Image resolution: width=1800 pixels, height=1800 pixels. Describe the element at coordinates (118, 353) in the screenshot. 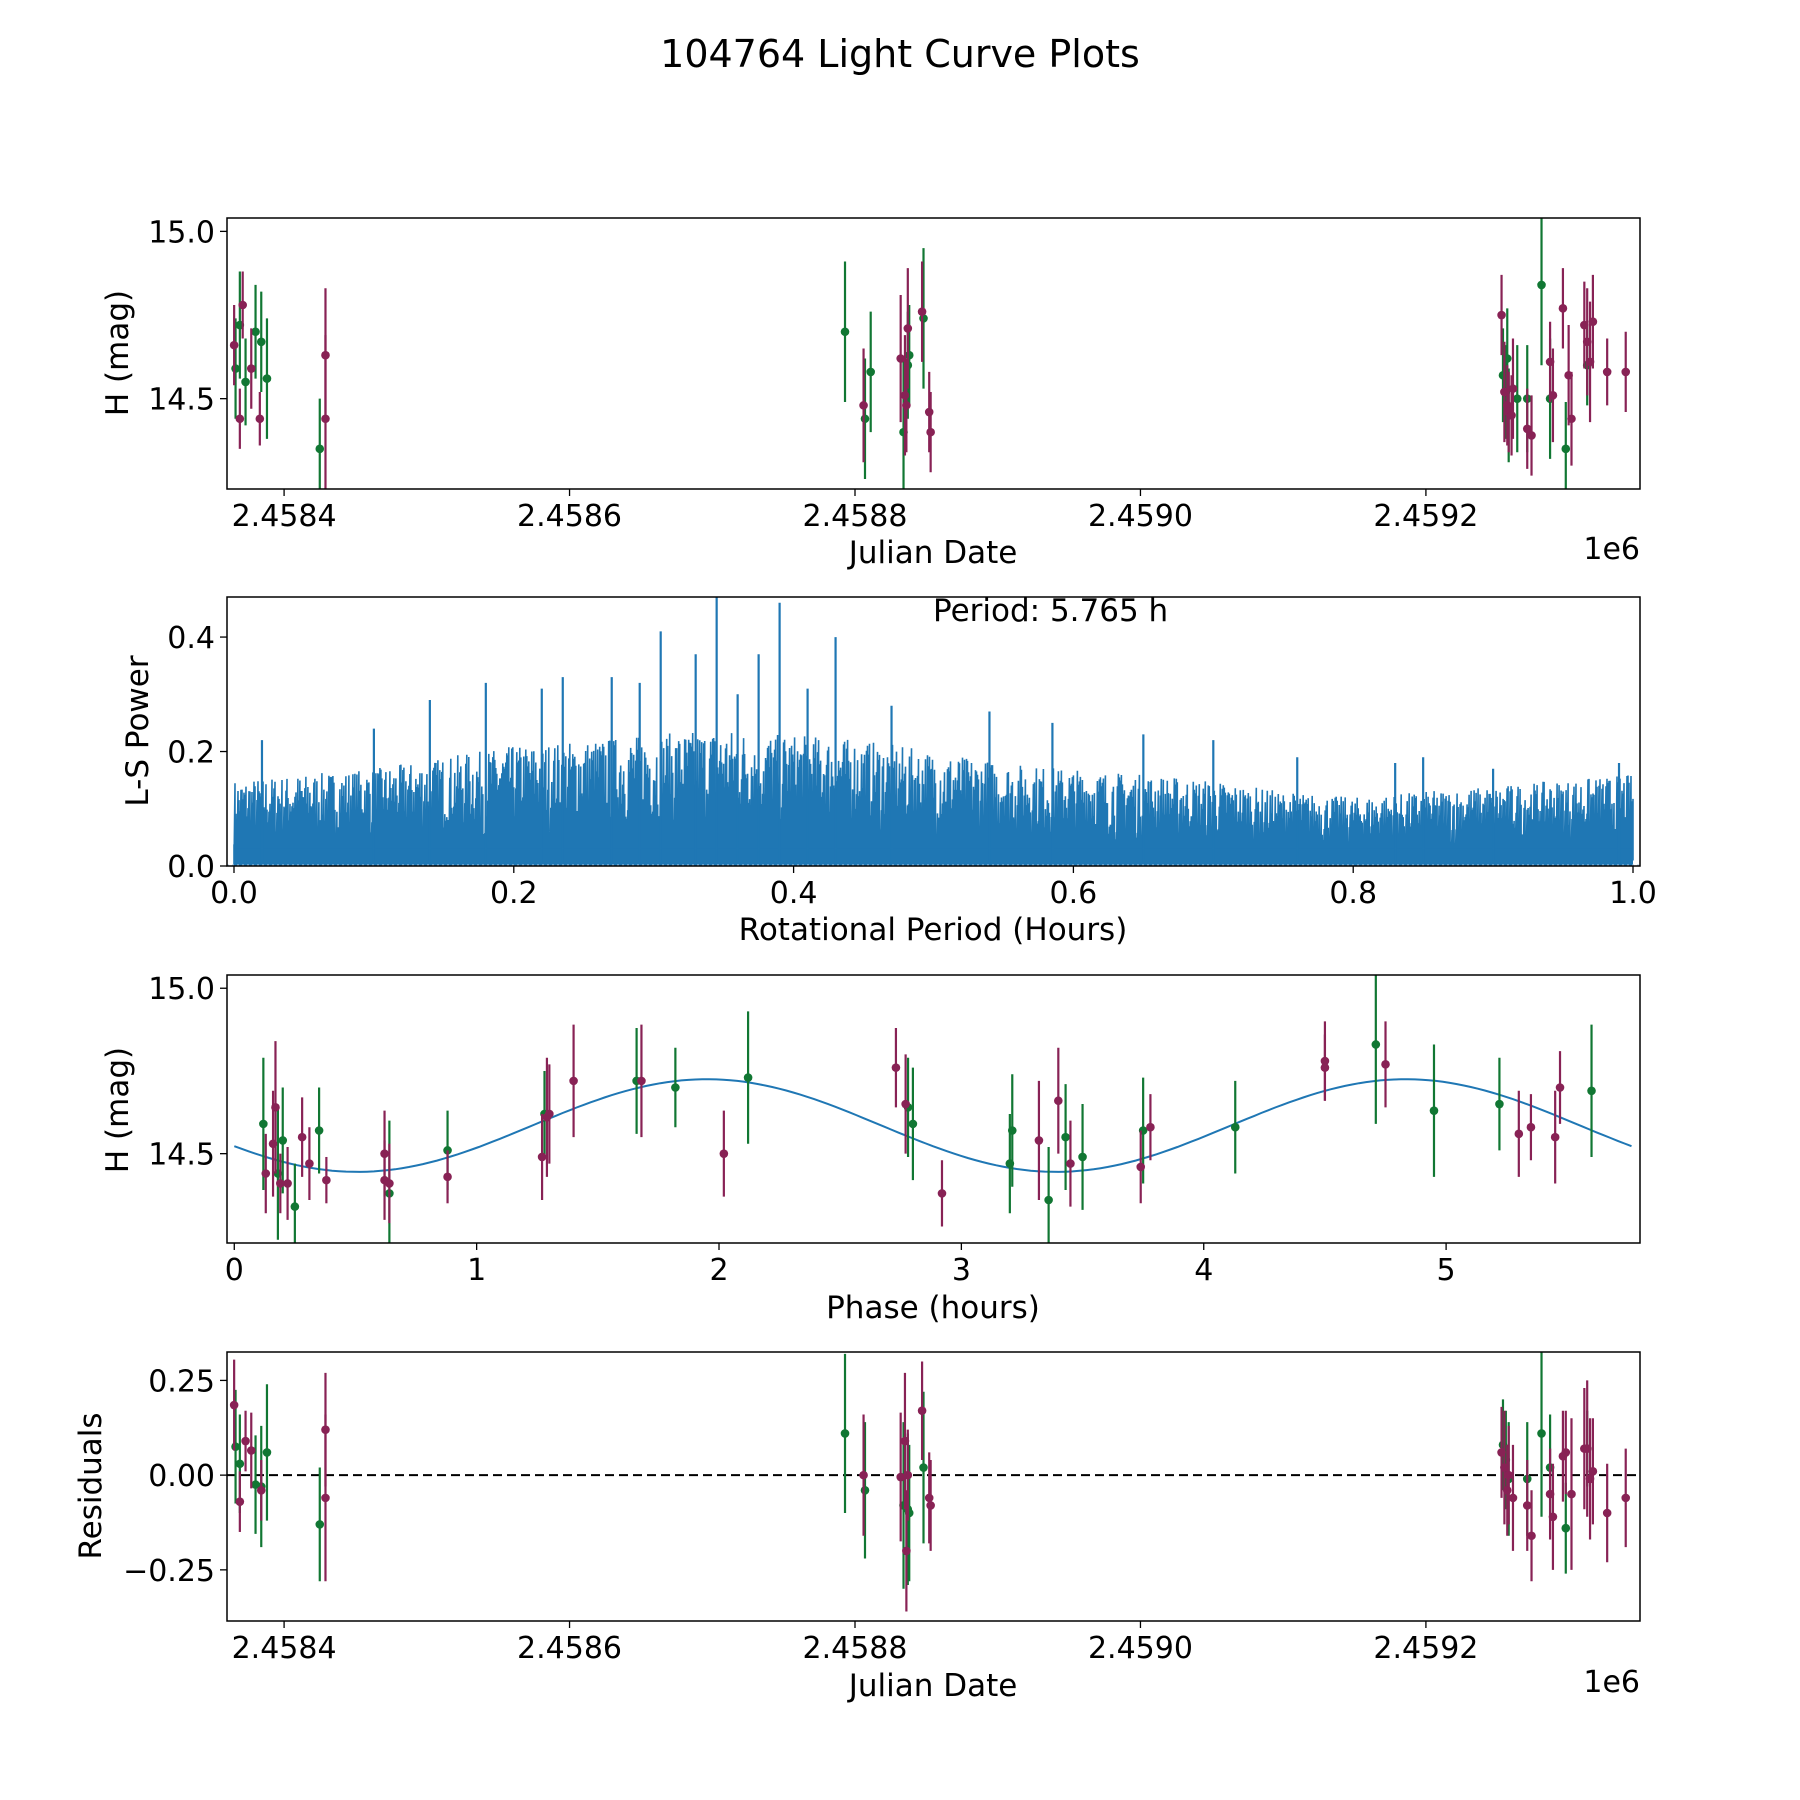

I see `light-curve-ylabel: H (mag)` at that location.